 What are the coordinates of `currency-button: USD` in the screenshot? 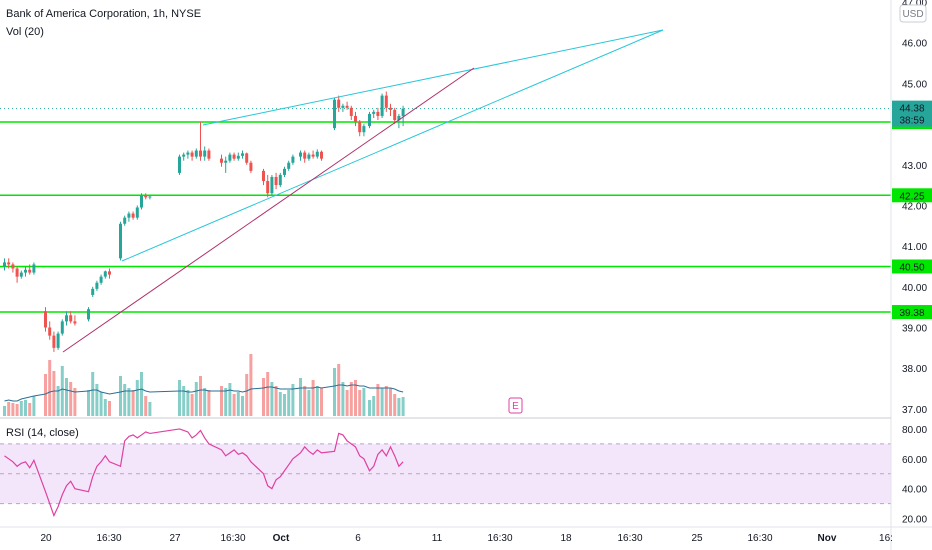 It's located at (913, 13).